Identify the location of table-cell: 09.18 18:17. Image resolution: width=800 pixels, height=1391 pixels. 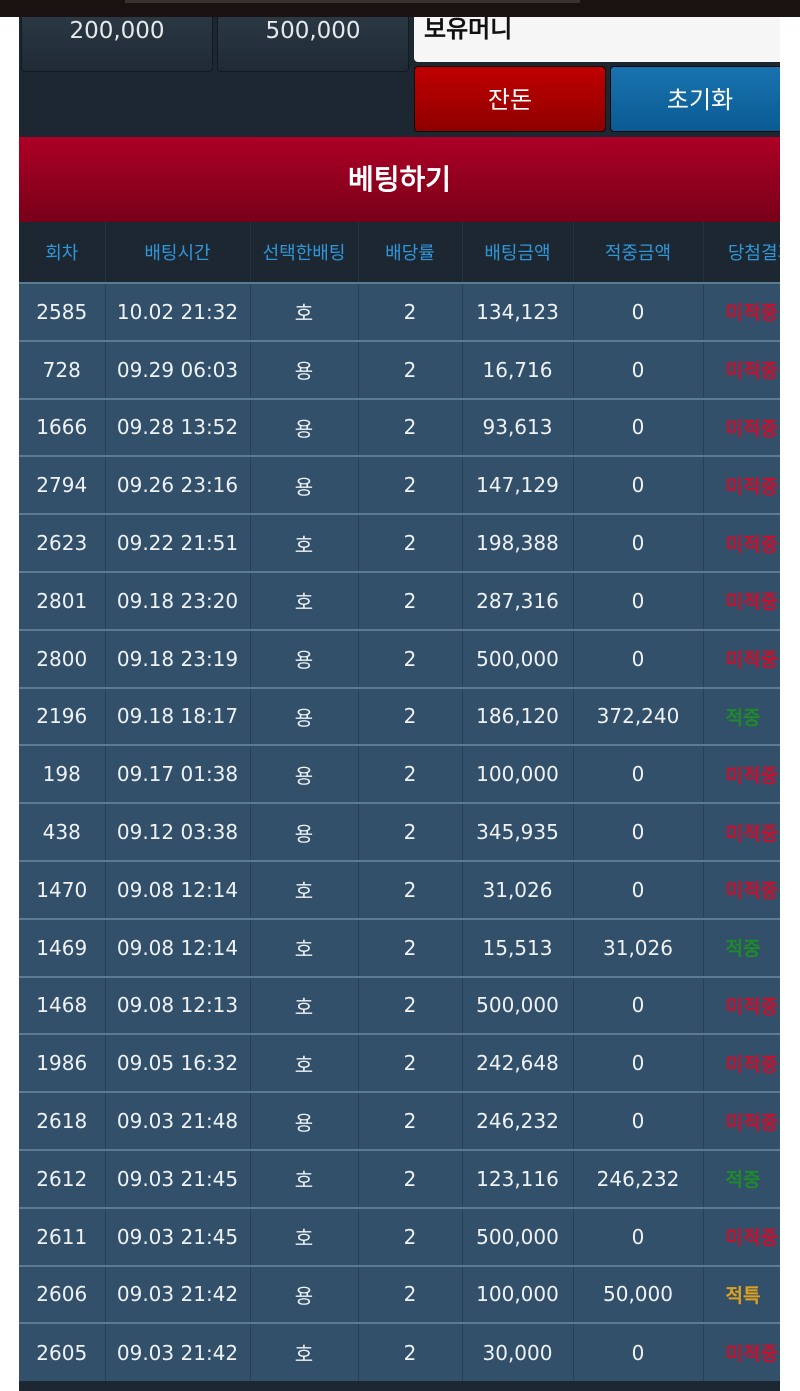
(178, 716).